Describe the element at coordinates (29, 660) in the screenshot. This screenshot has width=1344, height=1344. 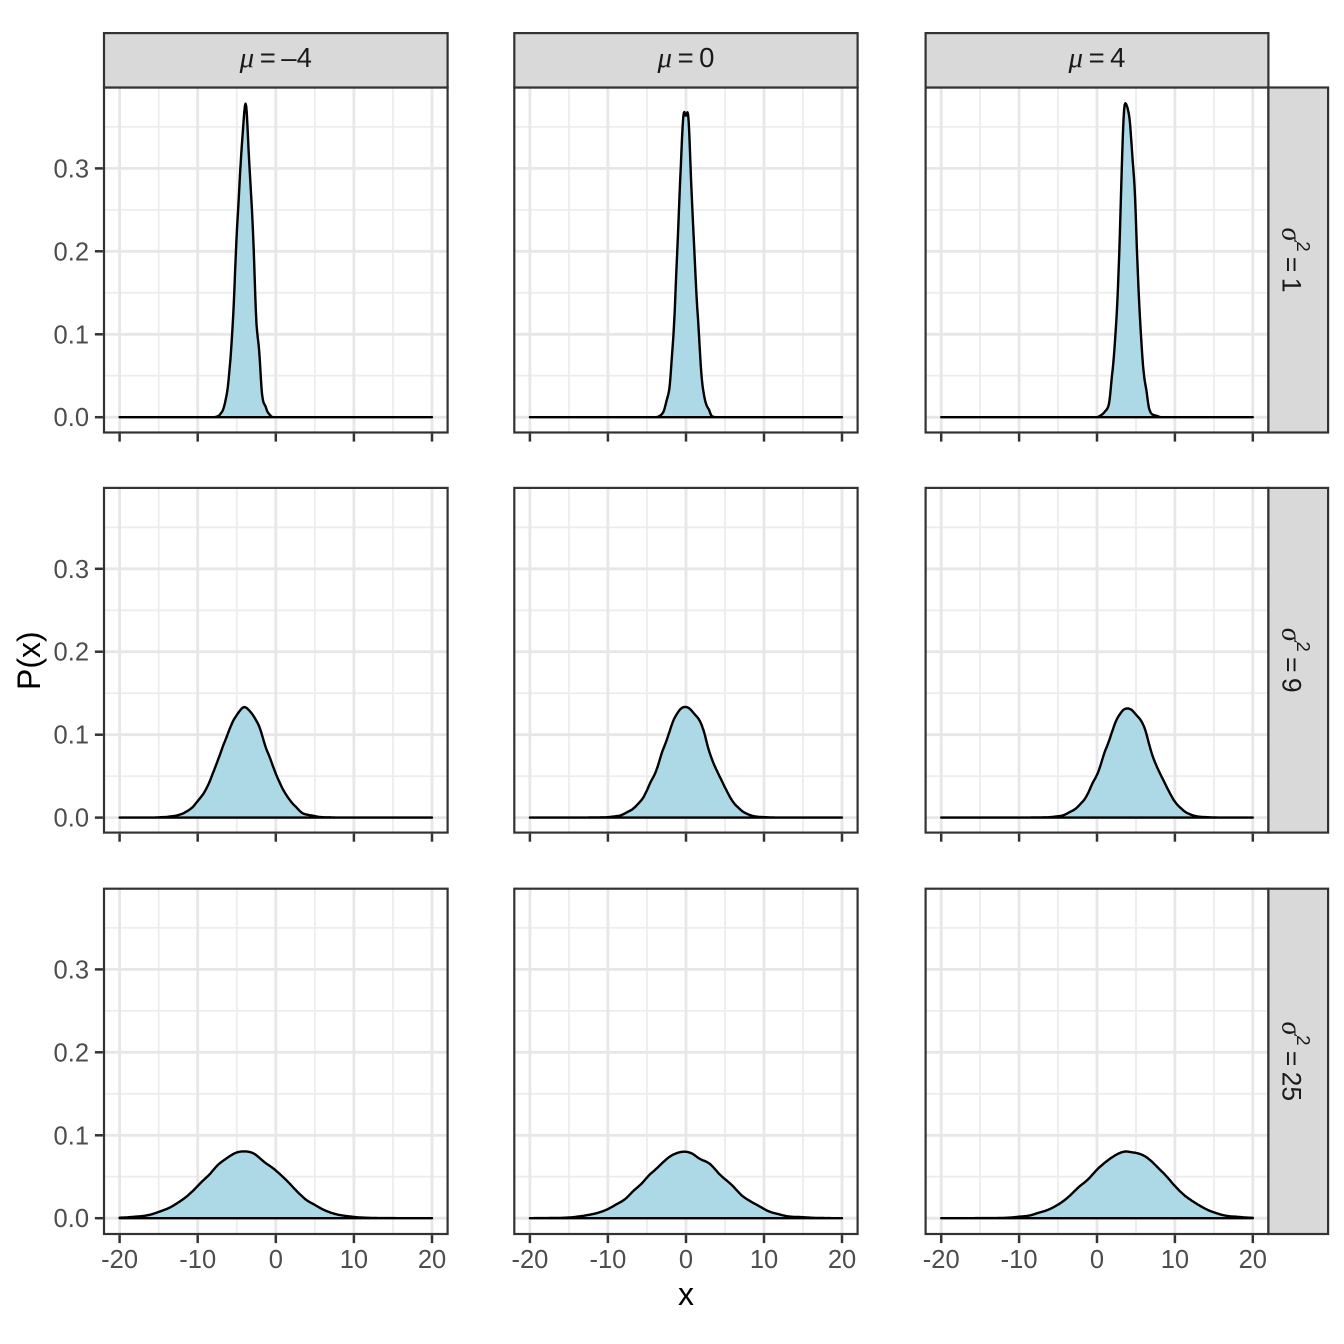
I see `svg-text: P(x)` at that location.